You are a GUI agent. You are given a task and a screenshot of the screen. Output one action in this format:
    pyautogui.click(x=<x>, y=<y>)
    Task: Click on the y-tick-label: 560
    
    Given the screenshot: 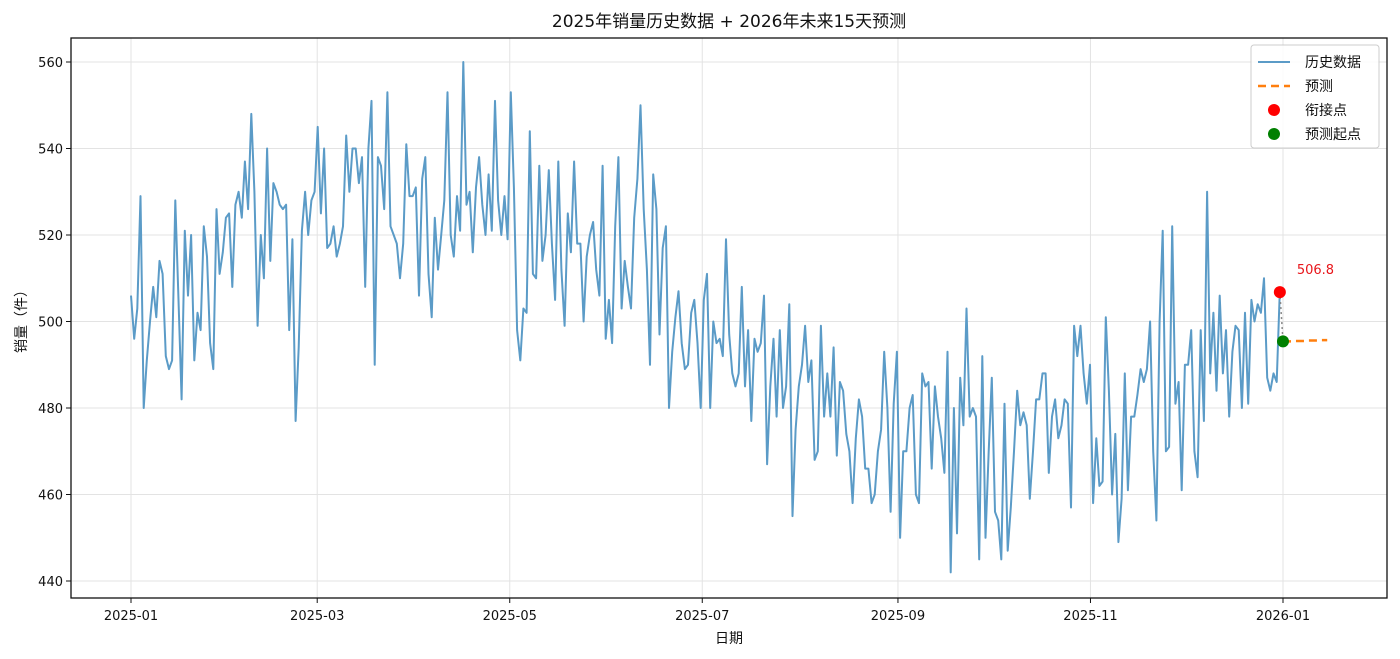 What is the action you would take?
    pyautogui.click(x=50, y=63)
    